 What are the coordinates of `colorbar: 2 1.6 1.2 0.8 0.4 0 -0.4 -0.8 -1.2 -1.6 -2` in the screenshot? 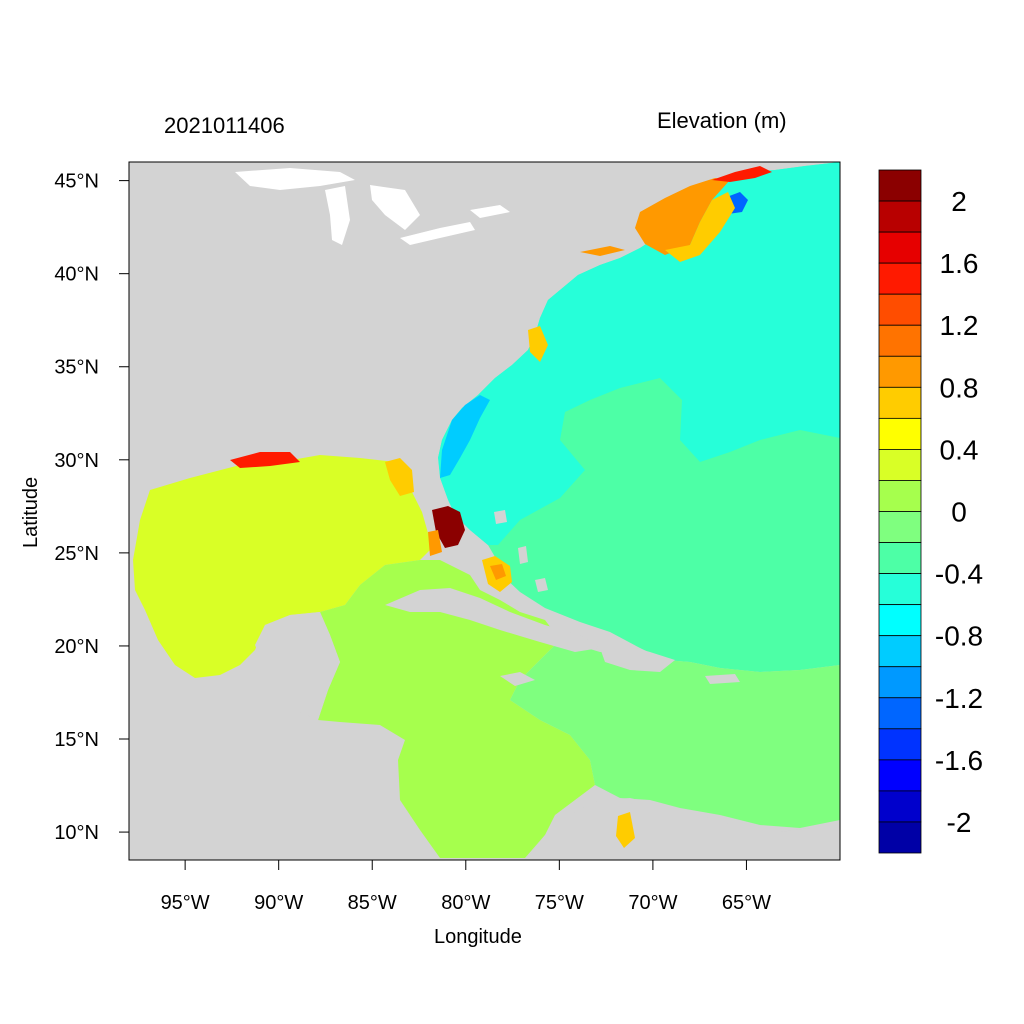 It's located at (930, 511).